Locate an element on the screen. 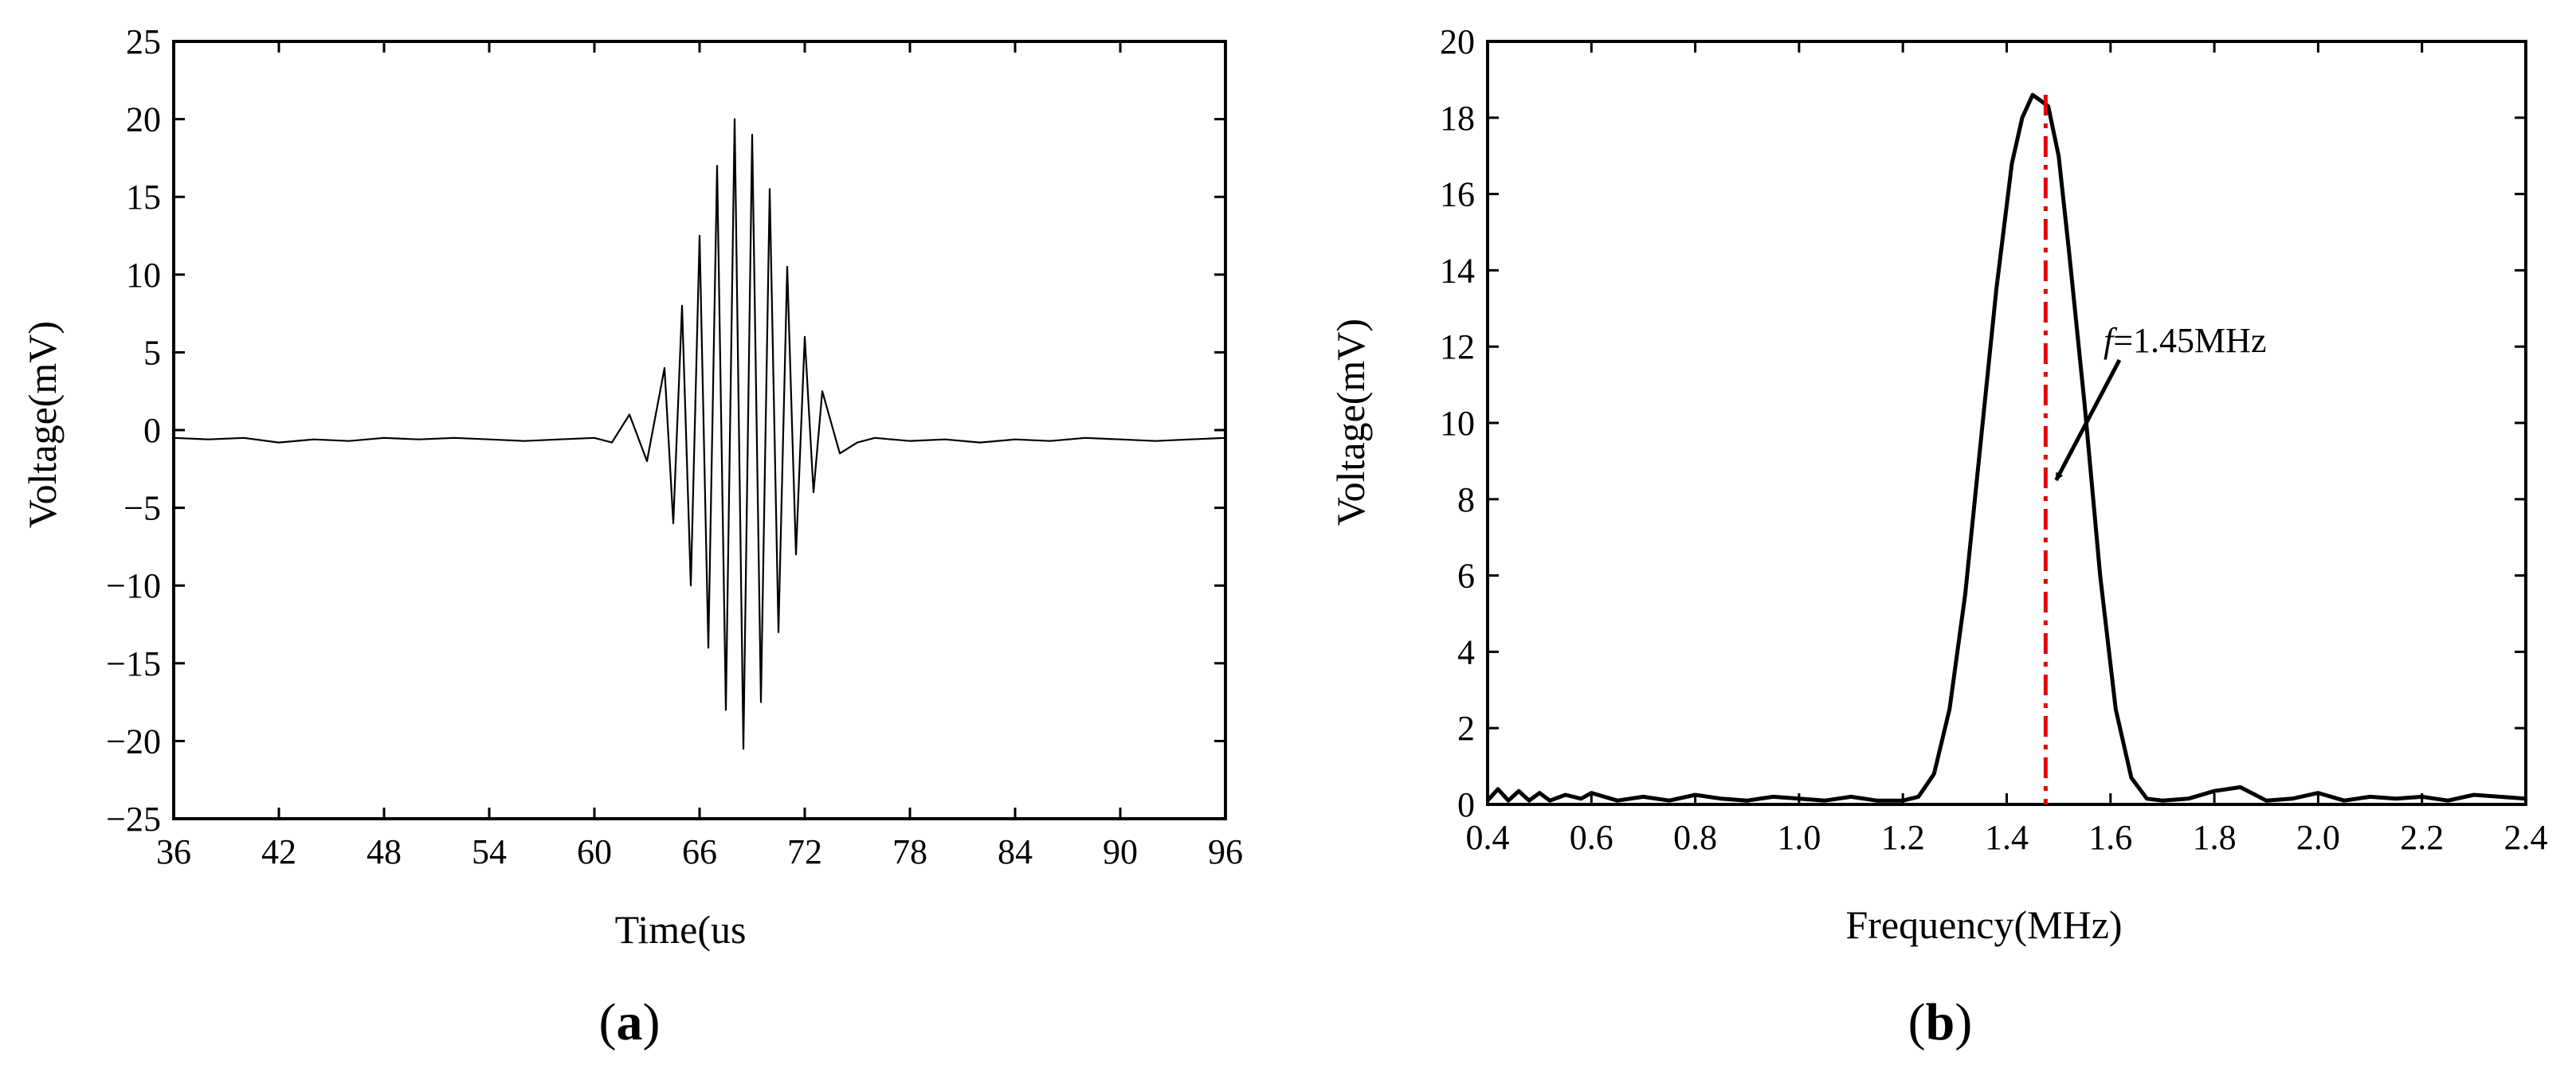 This screenshot has height=1076, width=2576. panel-a-label: (a) is located at coordinates (630, 1022).